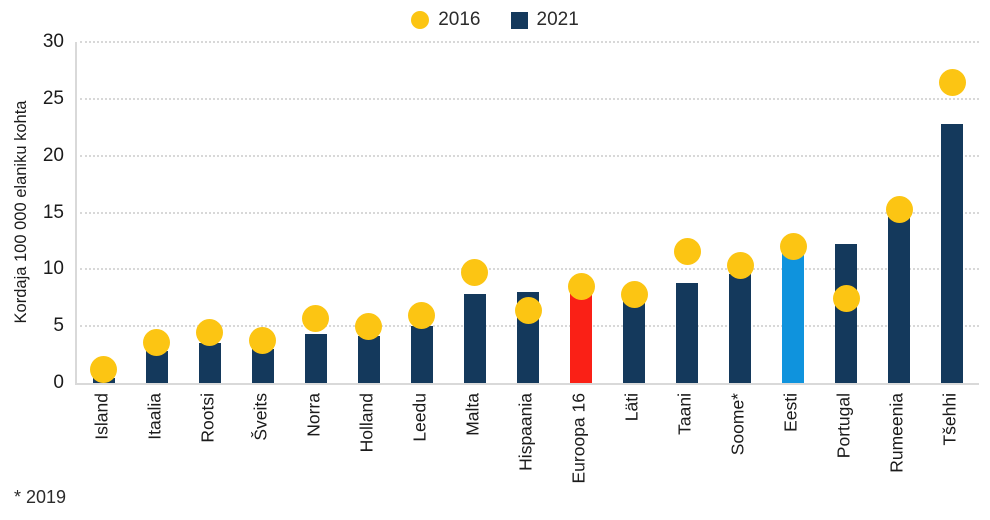 This screenshot has height=520, width=990. I want to click on bar-2021-leedu, so click(421, 354).